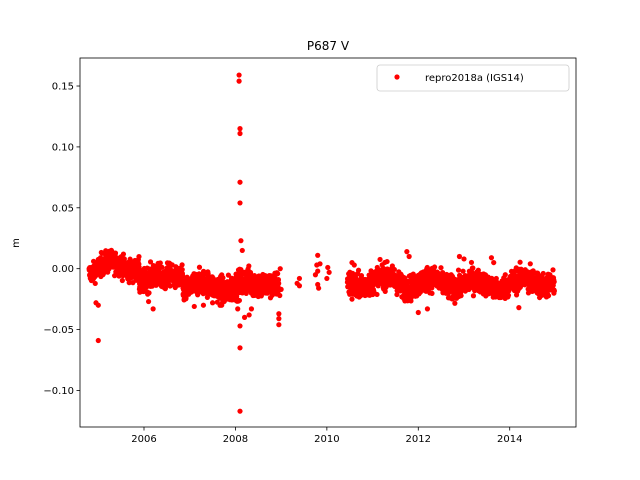  I want to click on x-tick-label: 2014, so click(509, 439).